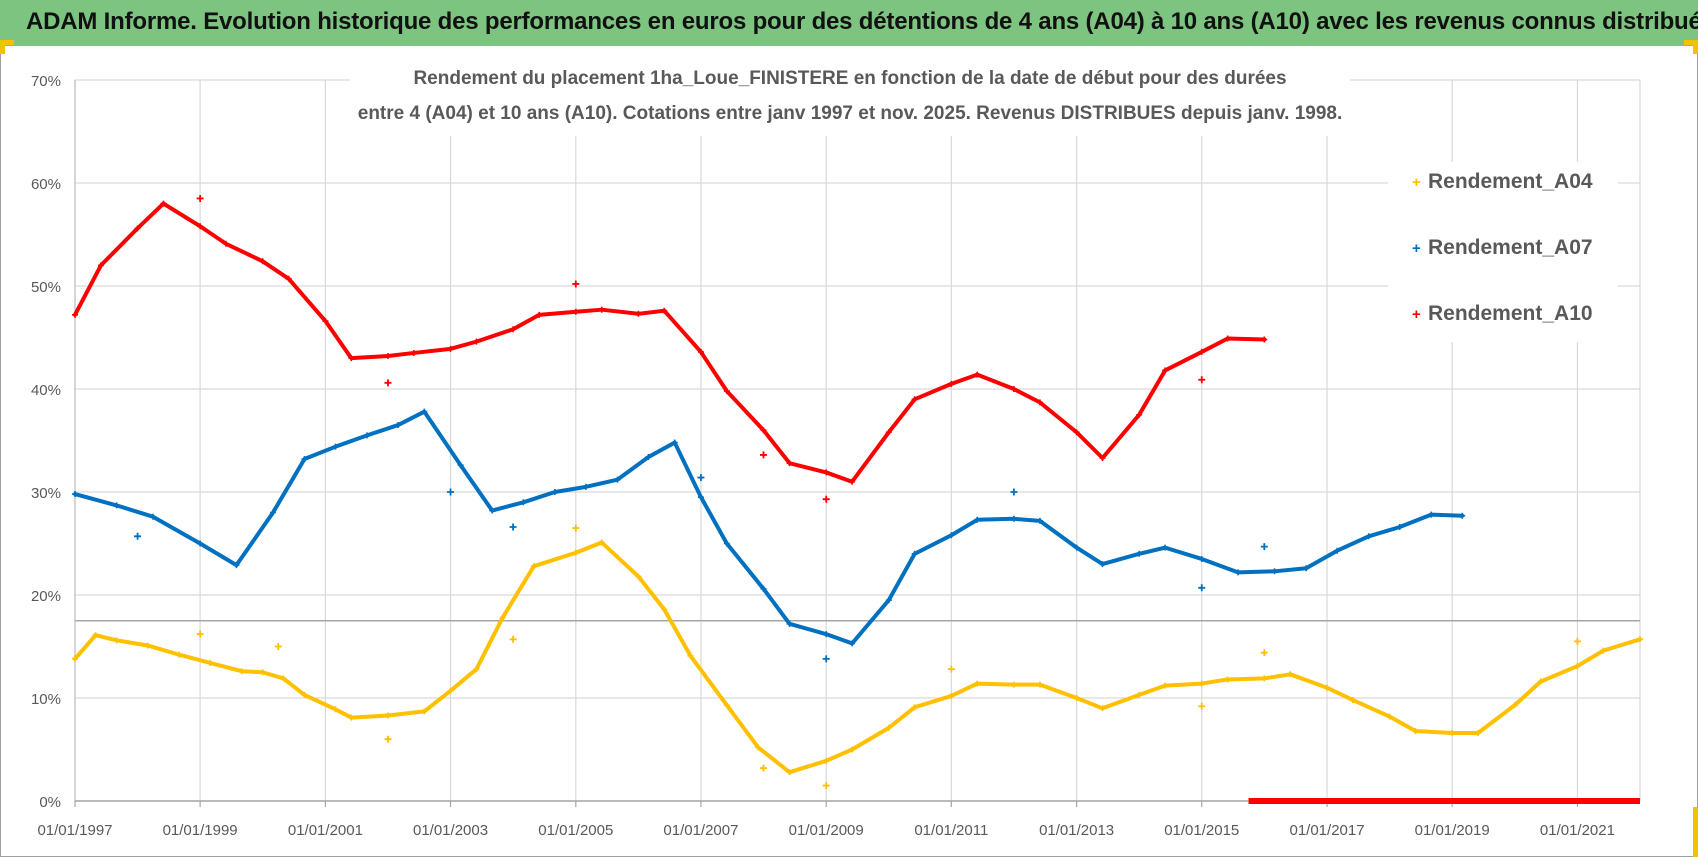 Image resolution: width=1698 pixels, height=857 pixels. What do you see at coordinates (850, 98) in the screenshot?
I see `chart-title-box` at bounding box center [850, 98].